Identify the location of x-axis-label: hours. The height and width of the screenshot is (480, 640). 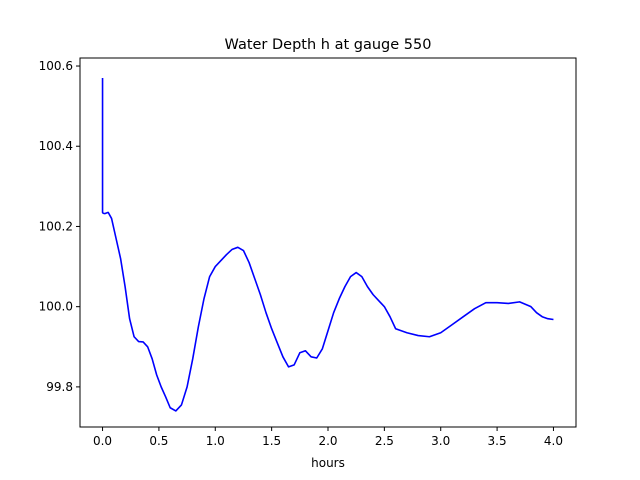
(328, 463).